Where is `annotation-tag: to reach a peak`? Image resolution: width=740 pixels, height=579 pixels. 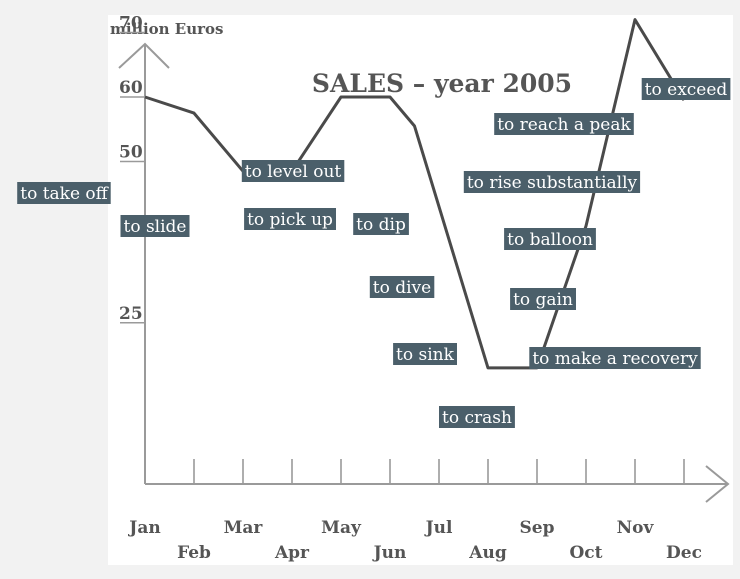 annotation-tag: to reach a peak is located at coordinates (564, 124).